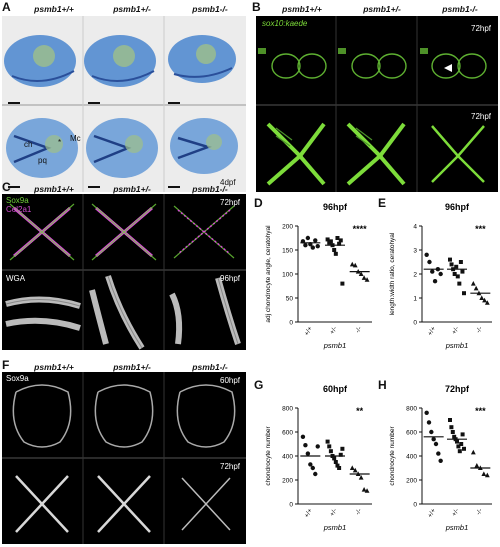  I want to click on stage-label: 96hpf, so click(230, 278).